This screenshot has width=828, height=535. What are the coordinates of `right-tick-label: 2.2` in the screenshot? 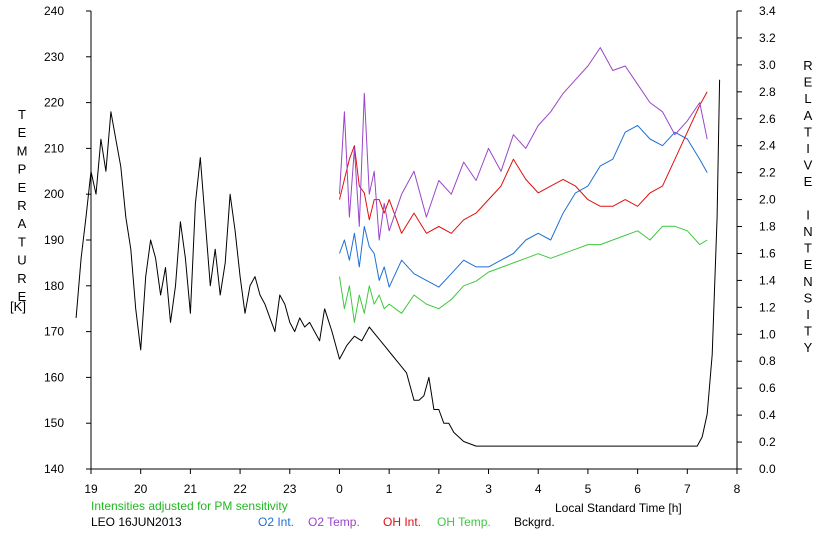 It's located at (767, 173).